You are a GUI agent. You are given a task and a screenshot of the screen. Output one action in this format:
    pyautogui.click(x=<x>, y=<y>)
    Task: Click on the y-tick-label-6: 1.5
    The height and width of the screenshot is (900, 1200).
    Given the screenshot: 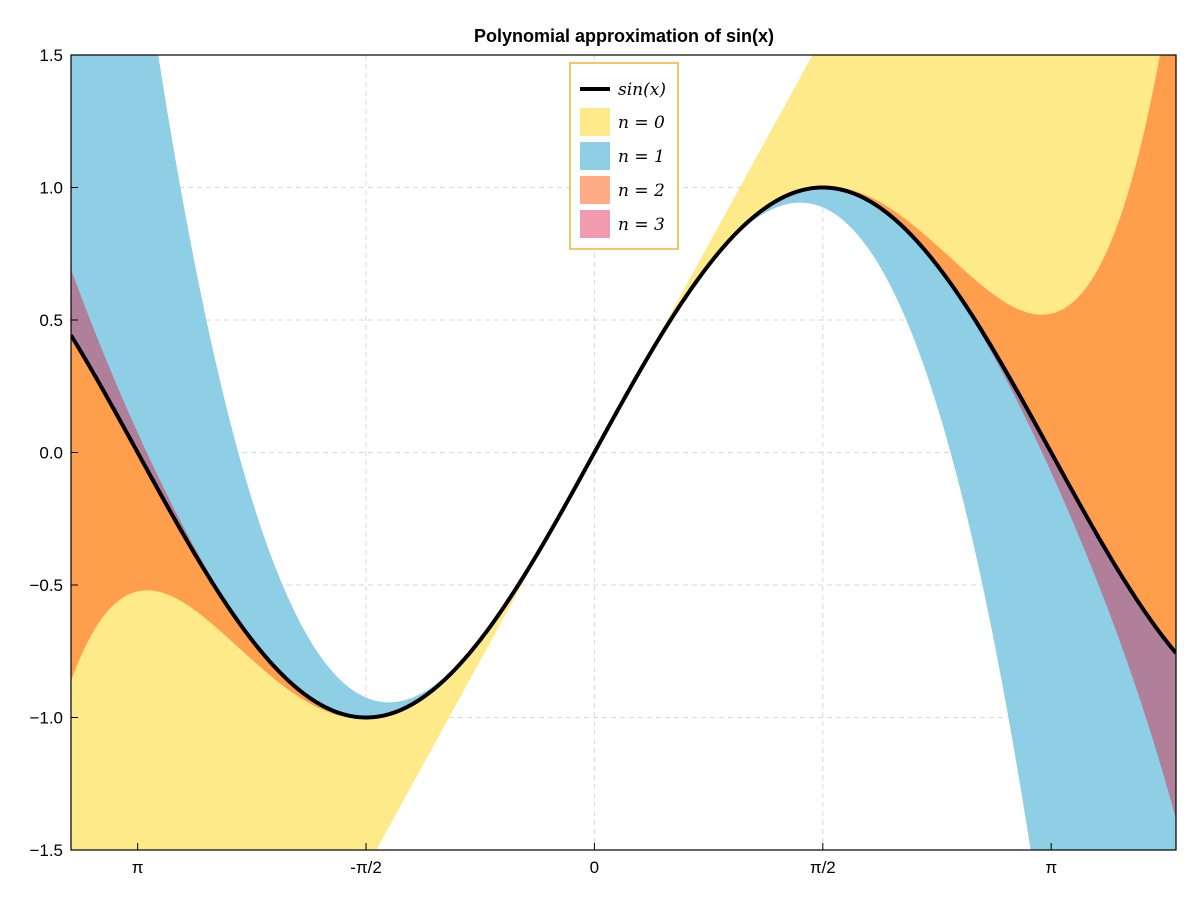 What is the action you would take?
    pyautogui.click(x=51, y=55)
    